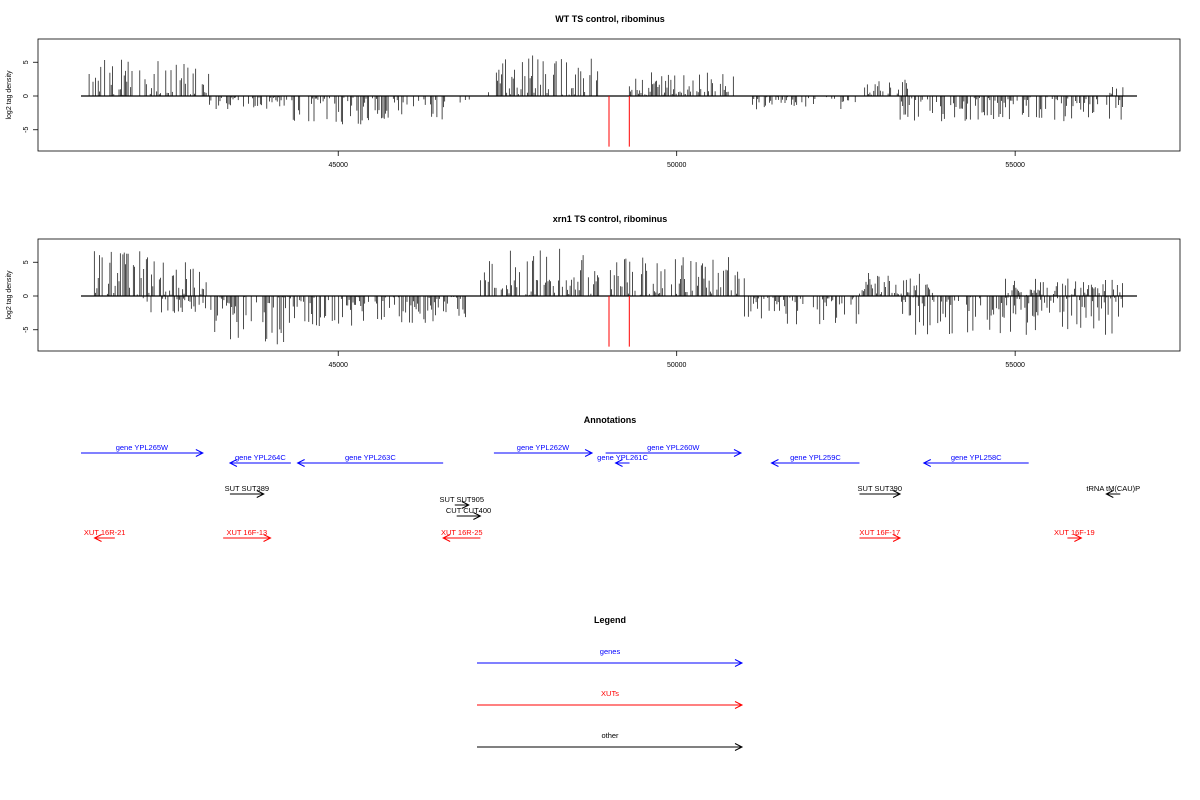 The image size is (1200, 800). Describe the element at coordinates (247, 488) in the screenshot. I see `annotation-label: SUT SUT389` at that location.